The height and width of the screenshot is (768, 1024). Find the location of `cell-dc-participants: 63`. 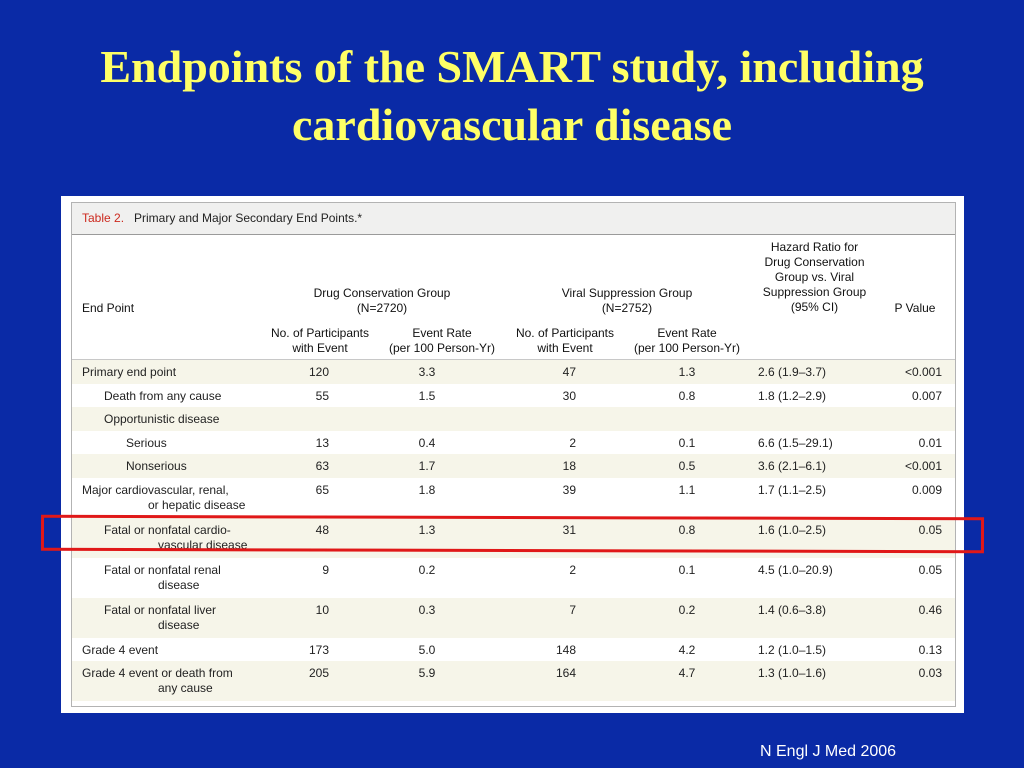

cell-dc-participants: 63 is located at coordinates (322, 466).